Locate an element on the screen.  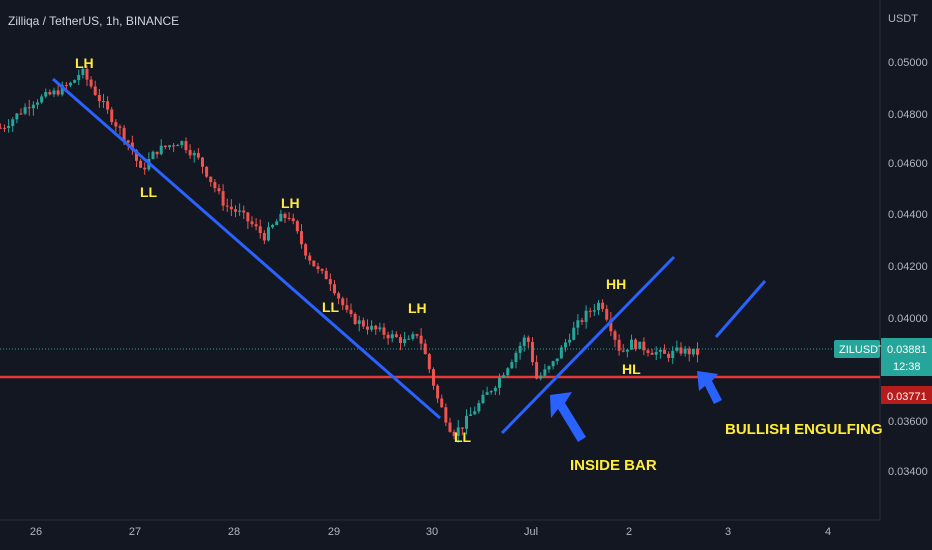
x-tick-label: Jul is located at coordinates (531, 532).